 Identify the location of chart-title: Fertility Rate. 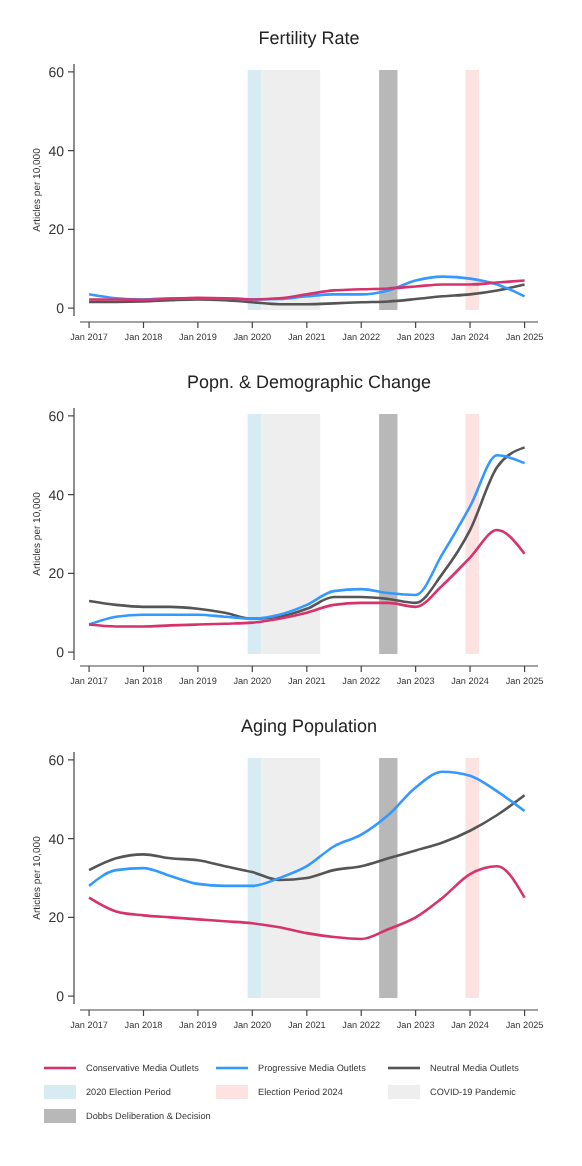
(309, 38).